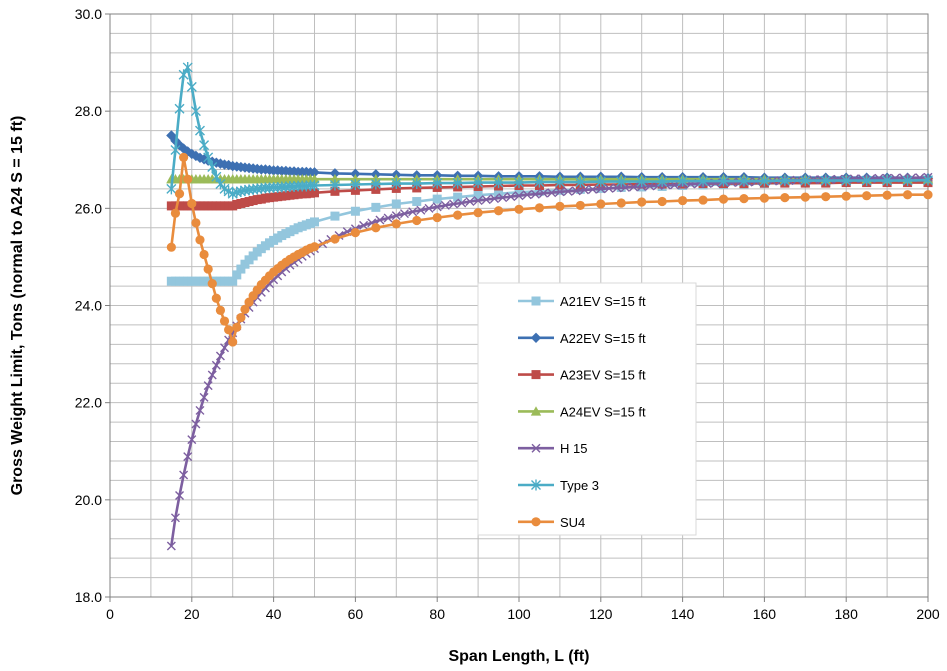 The height and width of the screenshot is (671, 947). What do you see at coordinates (88, 403) in the screenshot?
I see `y-tick-label: 22.0` at bounding box center [88, 403].